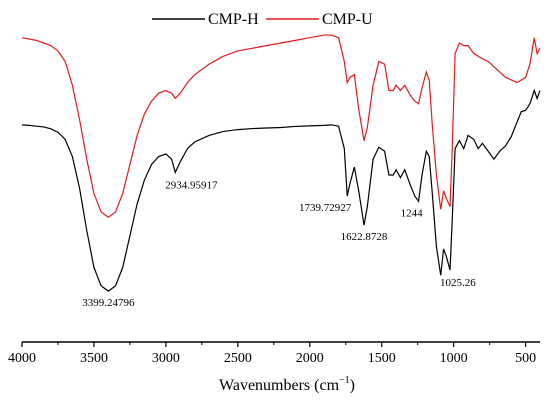 Image resolution: width=550 pixels, height=400 pixels. I want to click on x-tick-label-1000: 1000, so click(454, 358).